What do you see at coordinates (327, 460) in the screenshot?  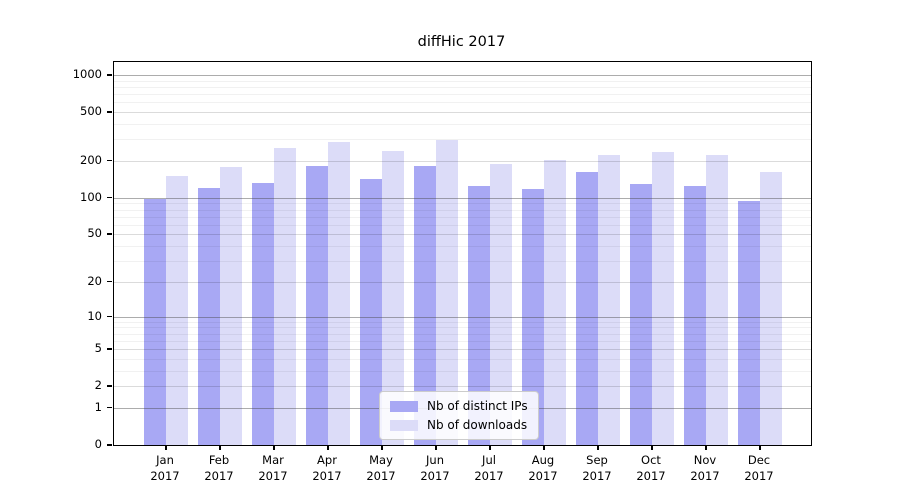 I see `x-label-line: Apr` at bounding box center [327, 460].